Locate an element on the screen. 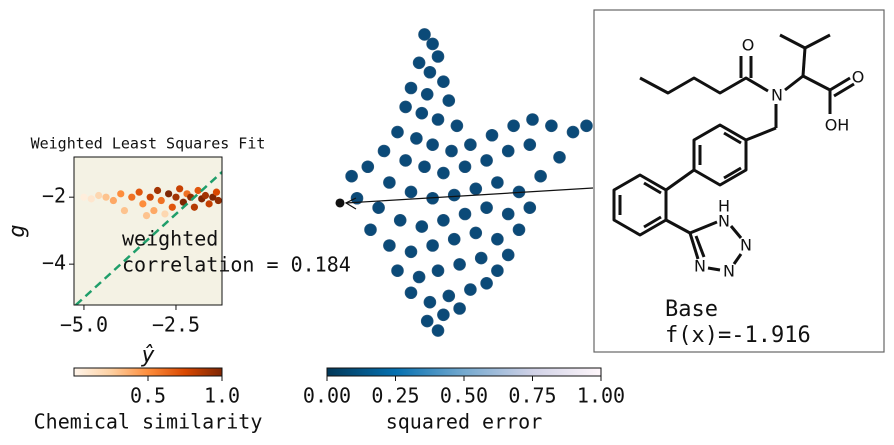 Image resolution: width=894 pixels, height=445 pixels. plot-background is located at coordinates (148, 231).